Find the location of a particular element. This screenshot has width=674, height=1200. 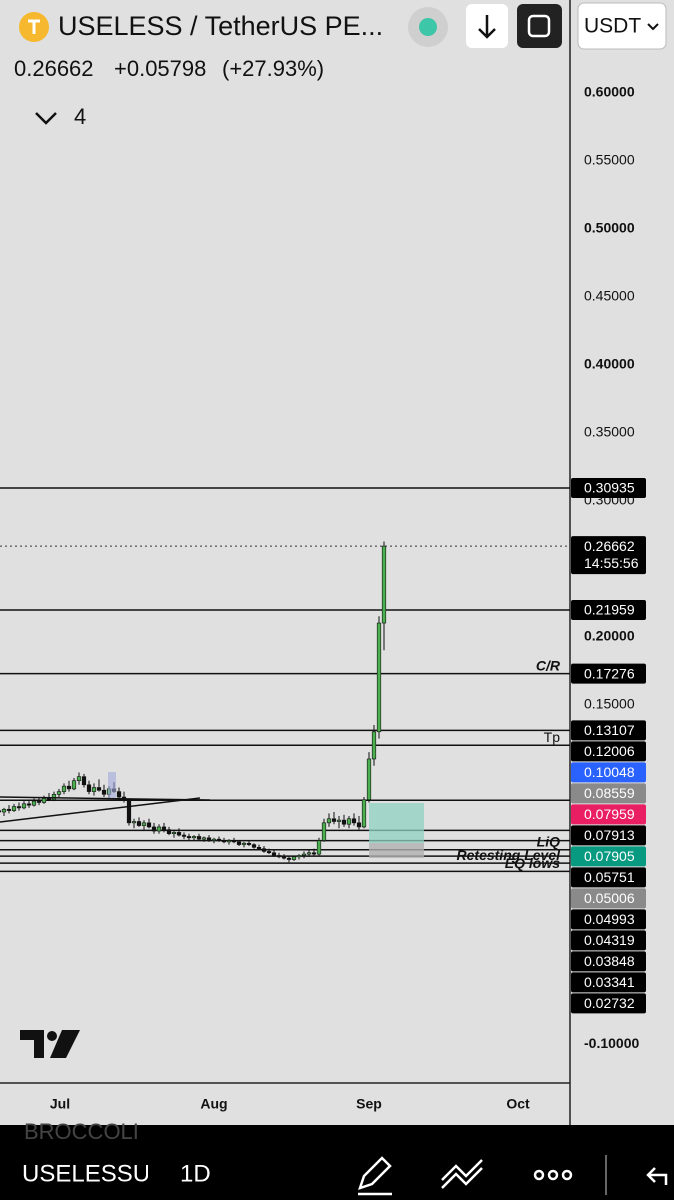

drawings-button is located at coordinates (462, 1174).